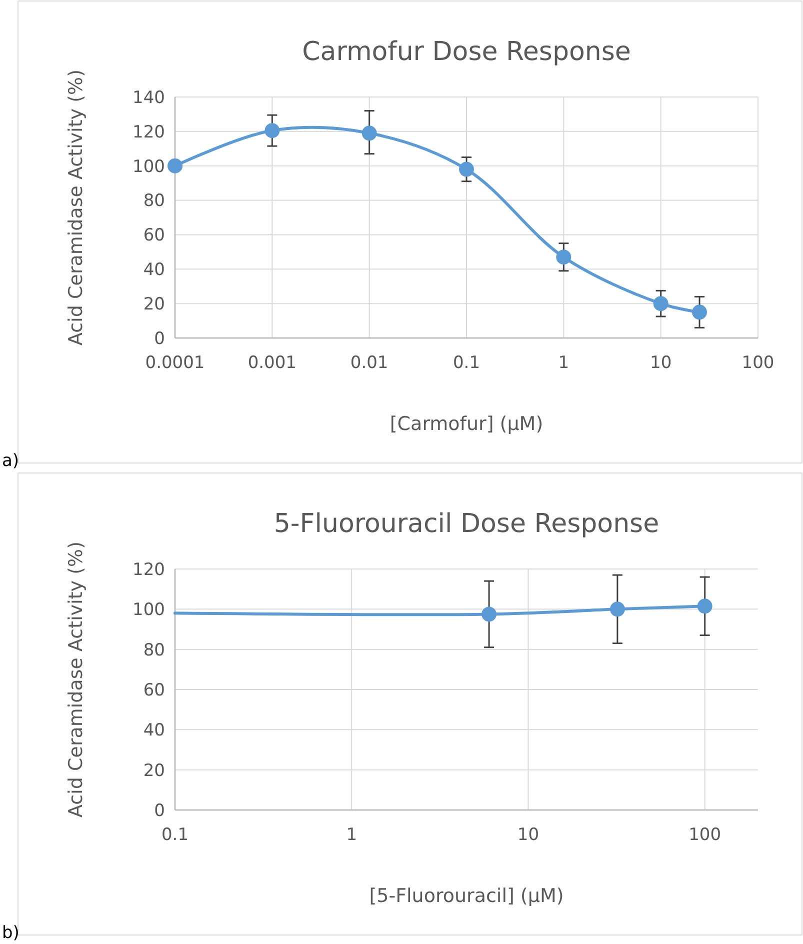  I want to click on text: b), so click(11, 933).